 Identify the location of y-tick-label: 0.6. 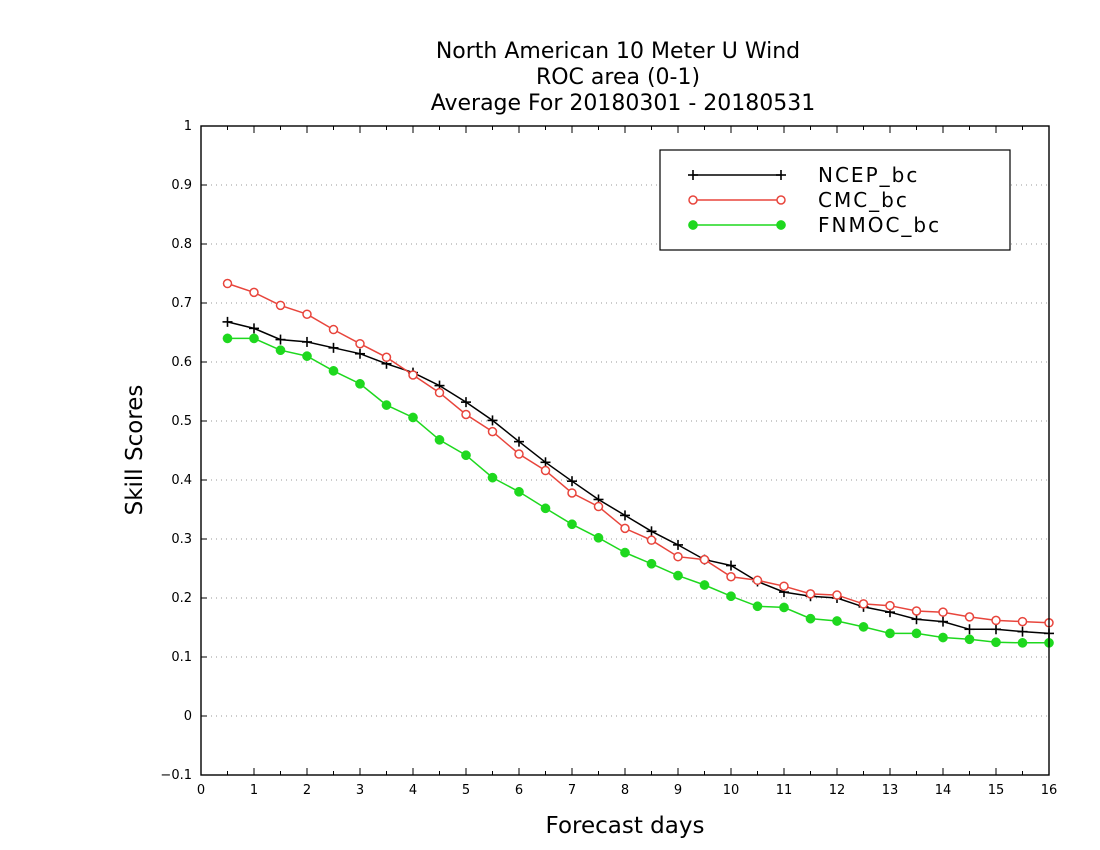
(181, 362).